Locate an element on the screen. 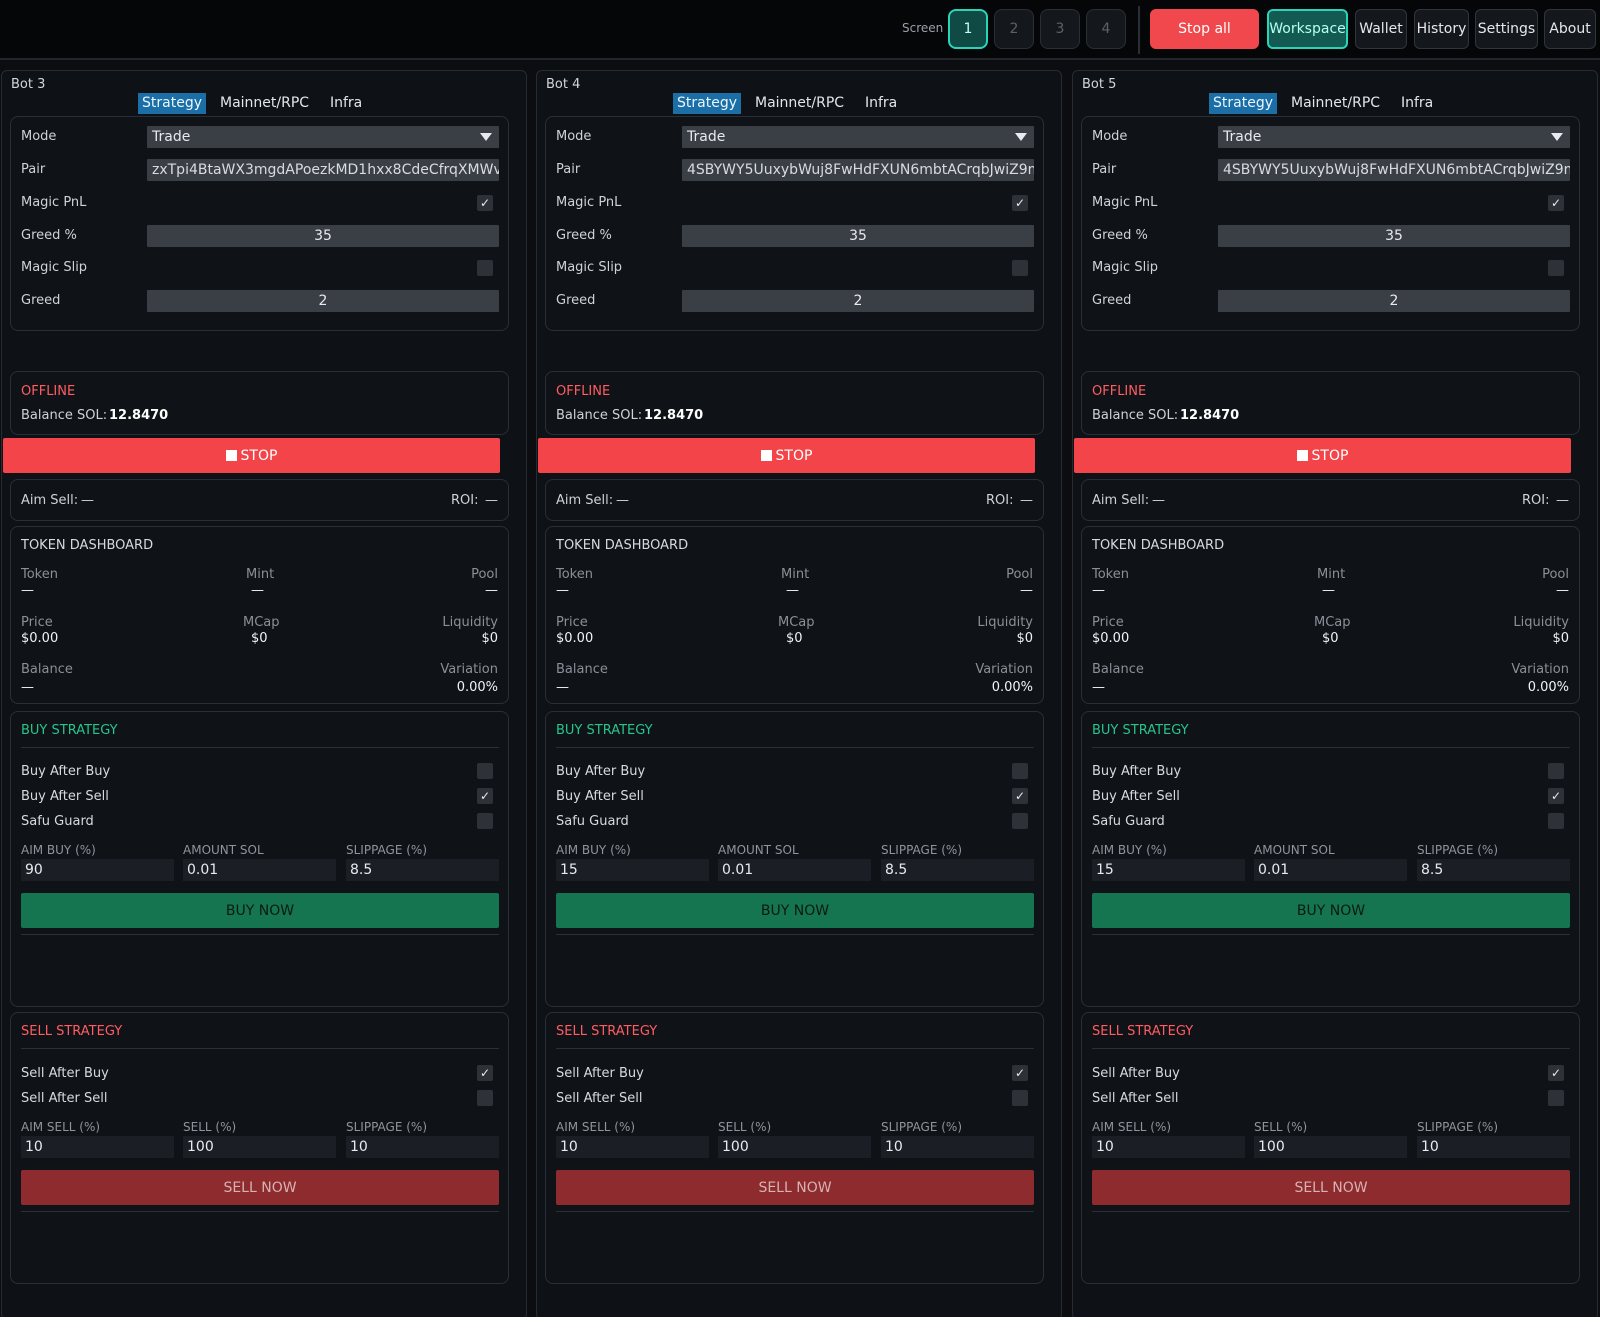 The image size is (1600, 1317). sell-after-sell-label: Sell After Sell is located at coordinates (599, 1098).